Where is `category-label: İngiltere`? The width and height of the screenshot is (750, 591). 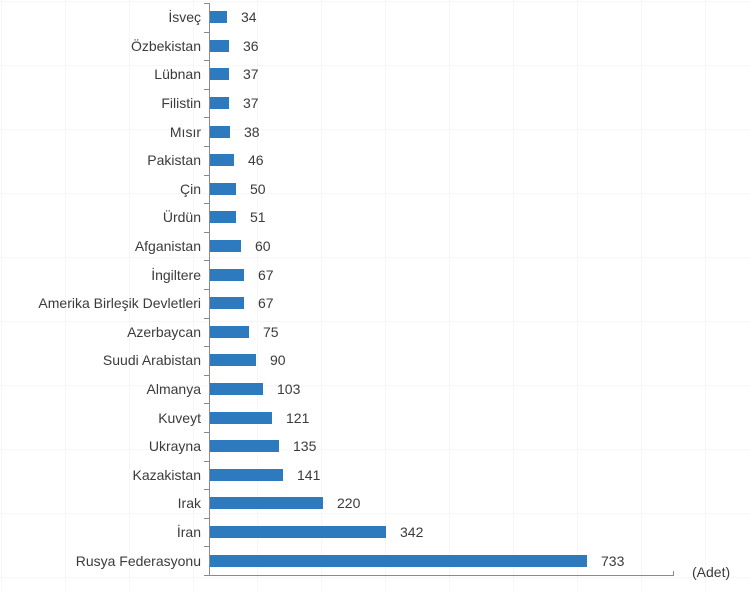
category-label: İngiltere is located at coordinates (176, 274).